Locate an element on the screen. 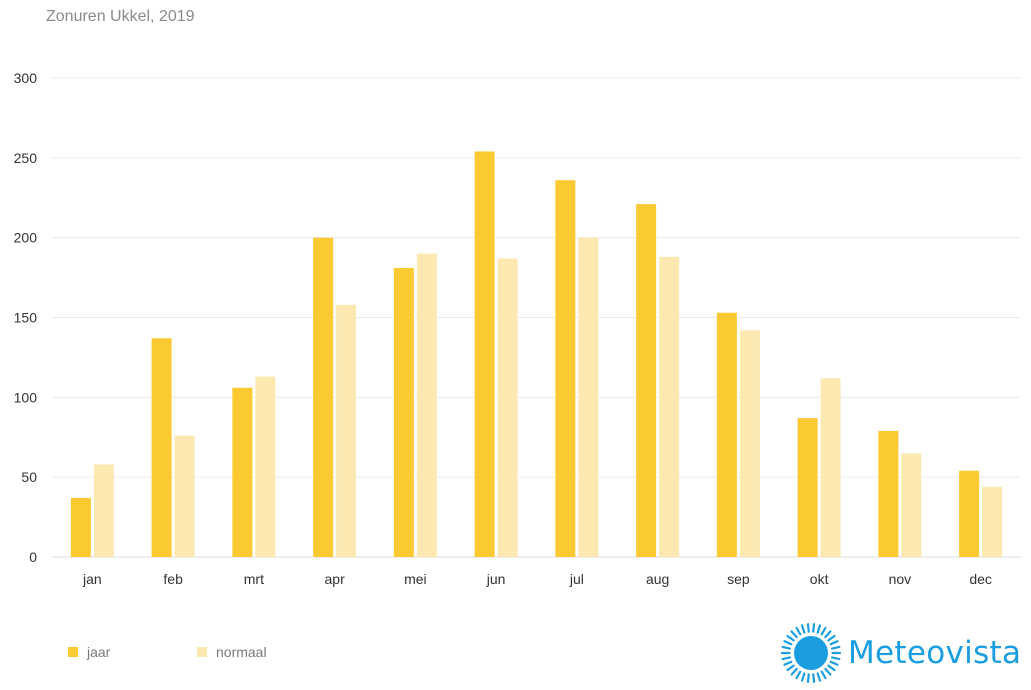 The height and width of the screenshot is (690, 1031). bar-normaal-dec is located at coordinates (992, 521).